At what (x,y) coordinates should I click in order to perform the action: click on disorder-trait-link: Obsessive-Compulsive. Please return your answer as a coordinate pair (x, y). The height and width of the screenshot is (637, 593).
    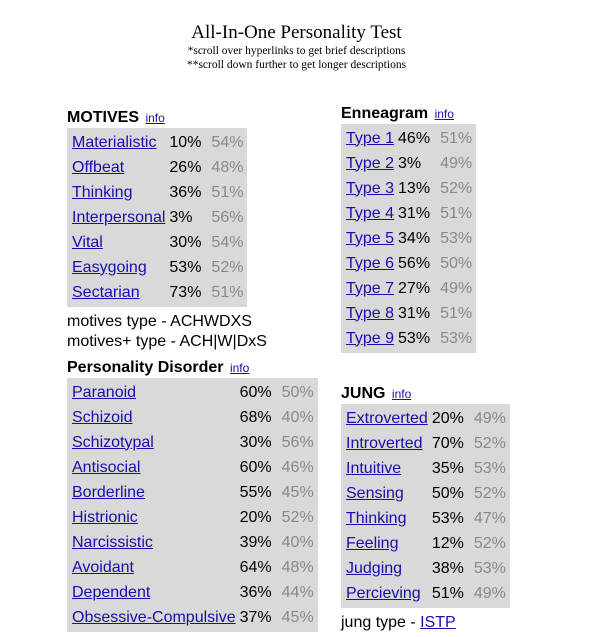
    Looking at the image, I should click on (154, 617).